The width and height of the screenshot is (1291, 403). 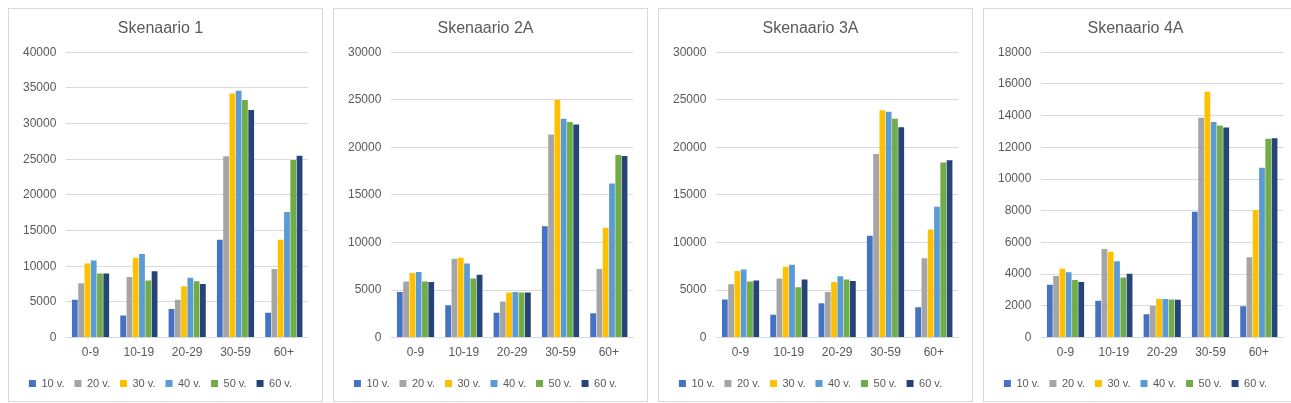 What do you see at coordinates (1018, 241) in the screenshot?
I see `y-tick-label: 6000` at bounding box center [1018, 241].